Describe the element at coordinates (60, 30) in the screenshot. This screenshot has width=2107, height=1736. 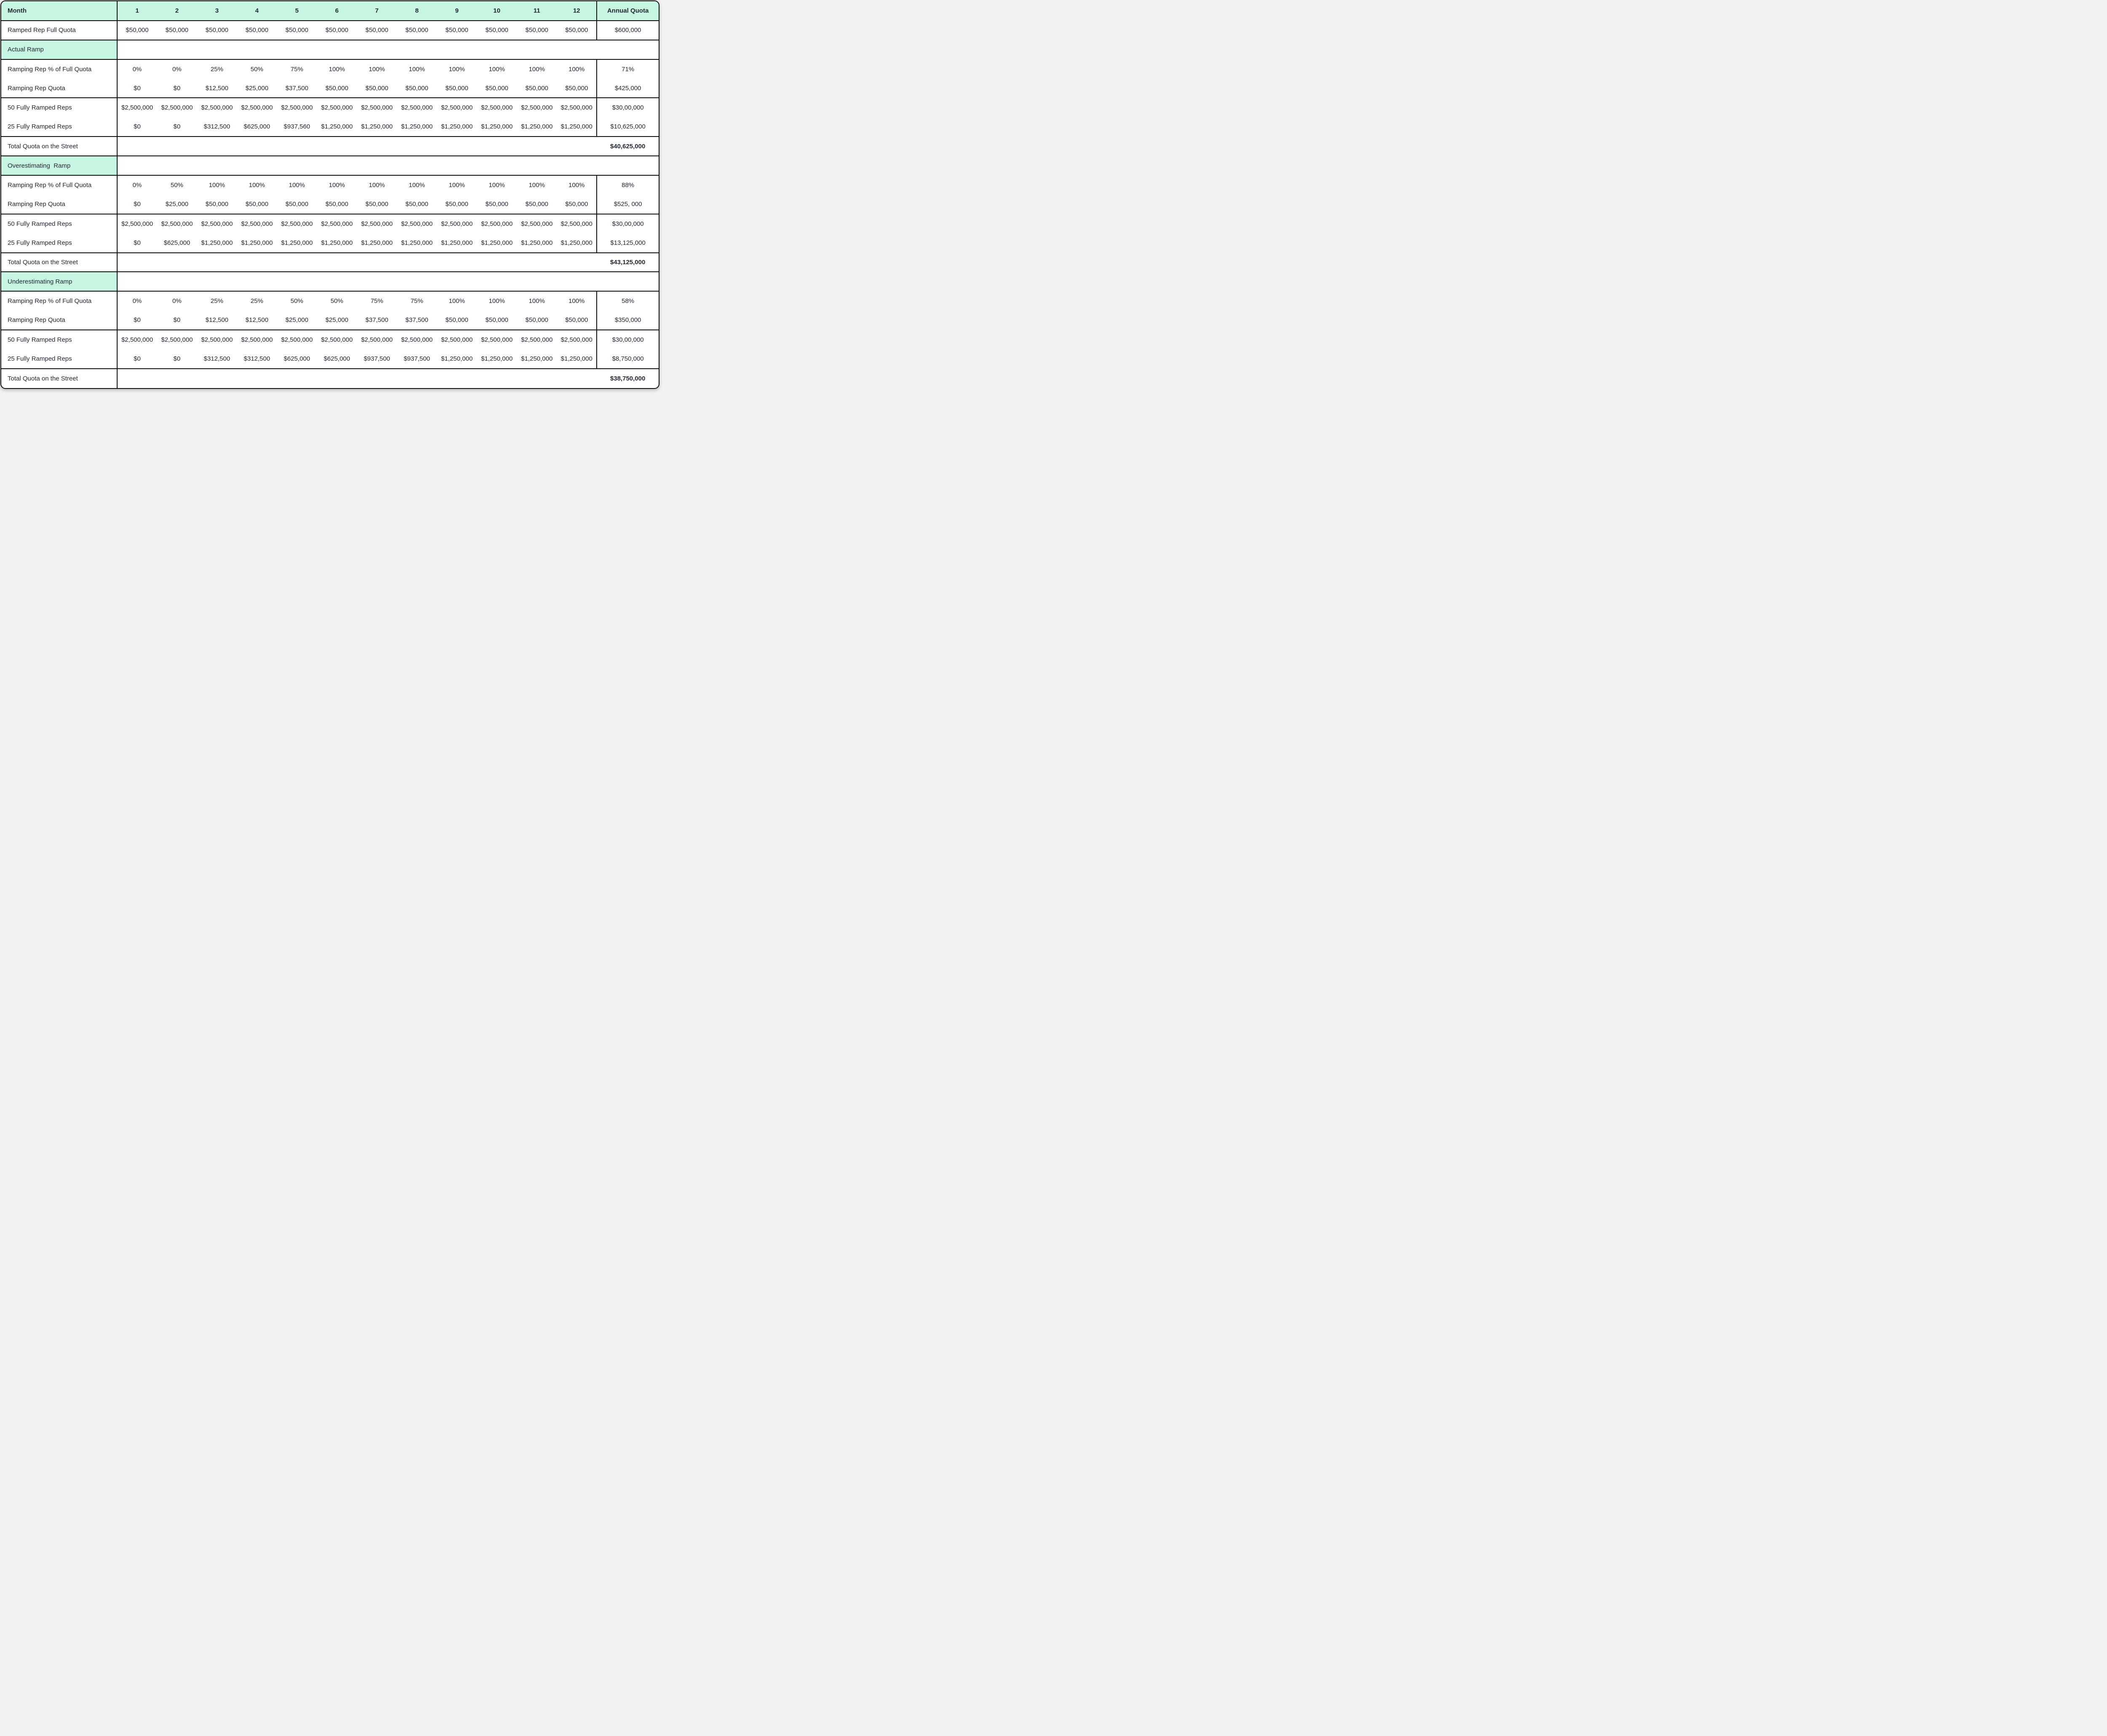
I see `row-label: Ramped Rep Full Quota` at that location.